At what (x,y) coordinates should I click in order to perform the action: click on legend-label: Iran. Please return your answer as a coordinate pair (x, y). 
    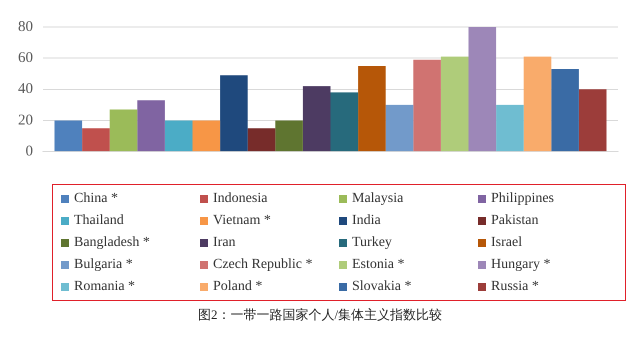
    Looking at the image, I should click on (224, 242).